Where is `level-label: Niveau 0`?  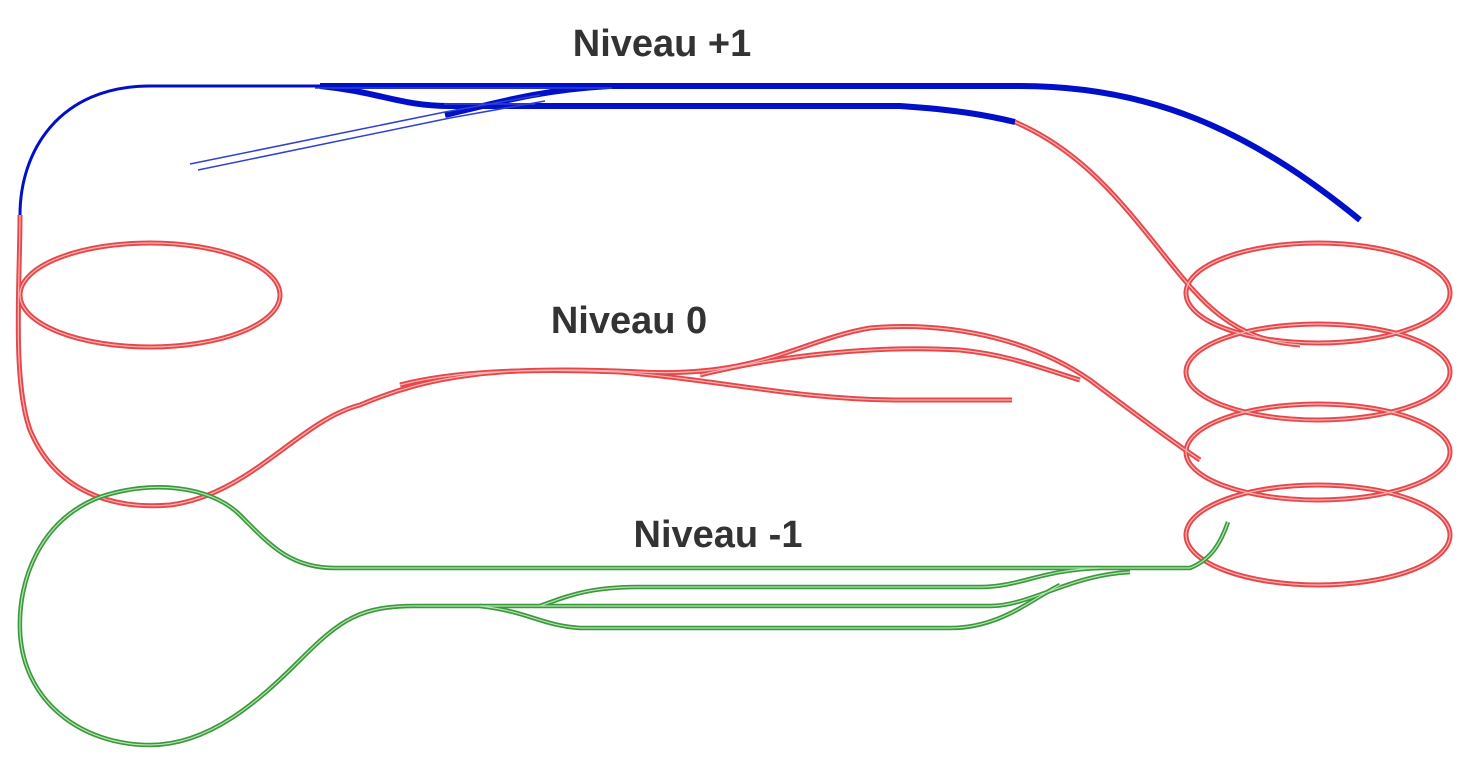
level-label: Niveau 0 is located at coordinates (629, 321).